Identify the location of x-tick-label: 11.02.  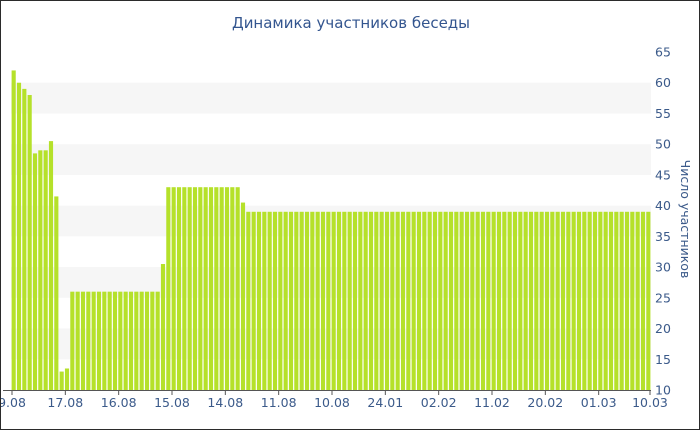
(492, 402).